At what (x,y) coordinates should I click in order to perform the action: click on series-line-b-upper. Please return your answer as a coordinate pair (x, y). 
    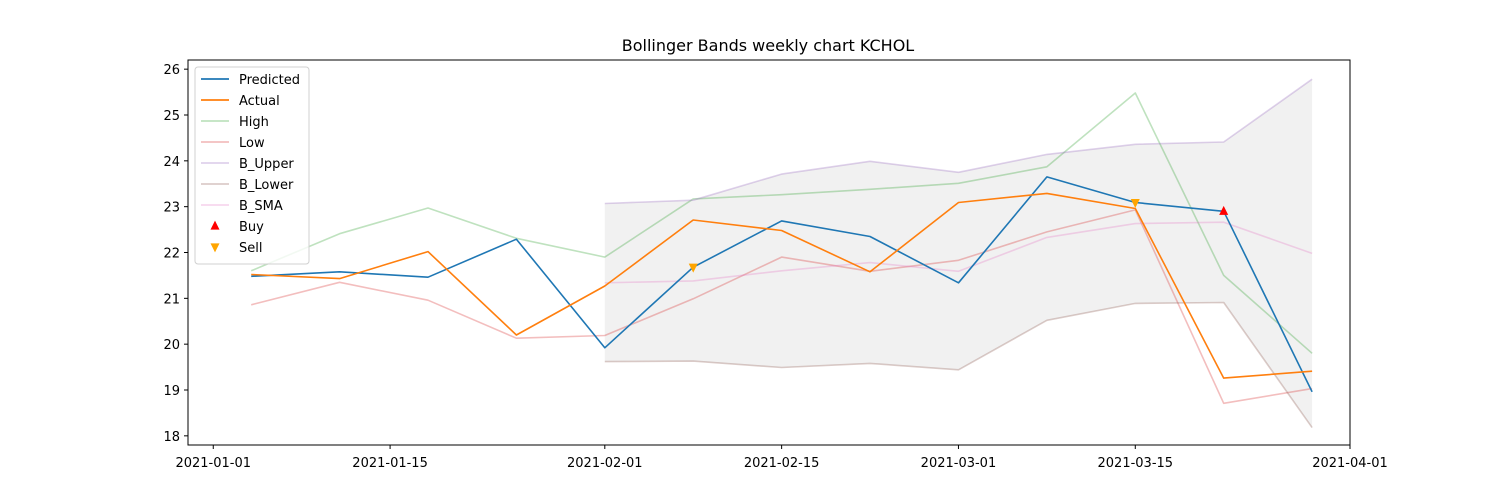
    Looking at the image, I should click on (958, 141).